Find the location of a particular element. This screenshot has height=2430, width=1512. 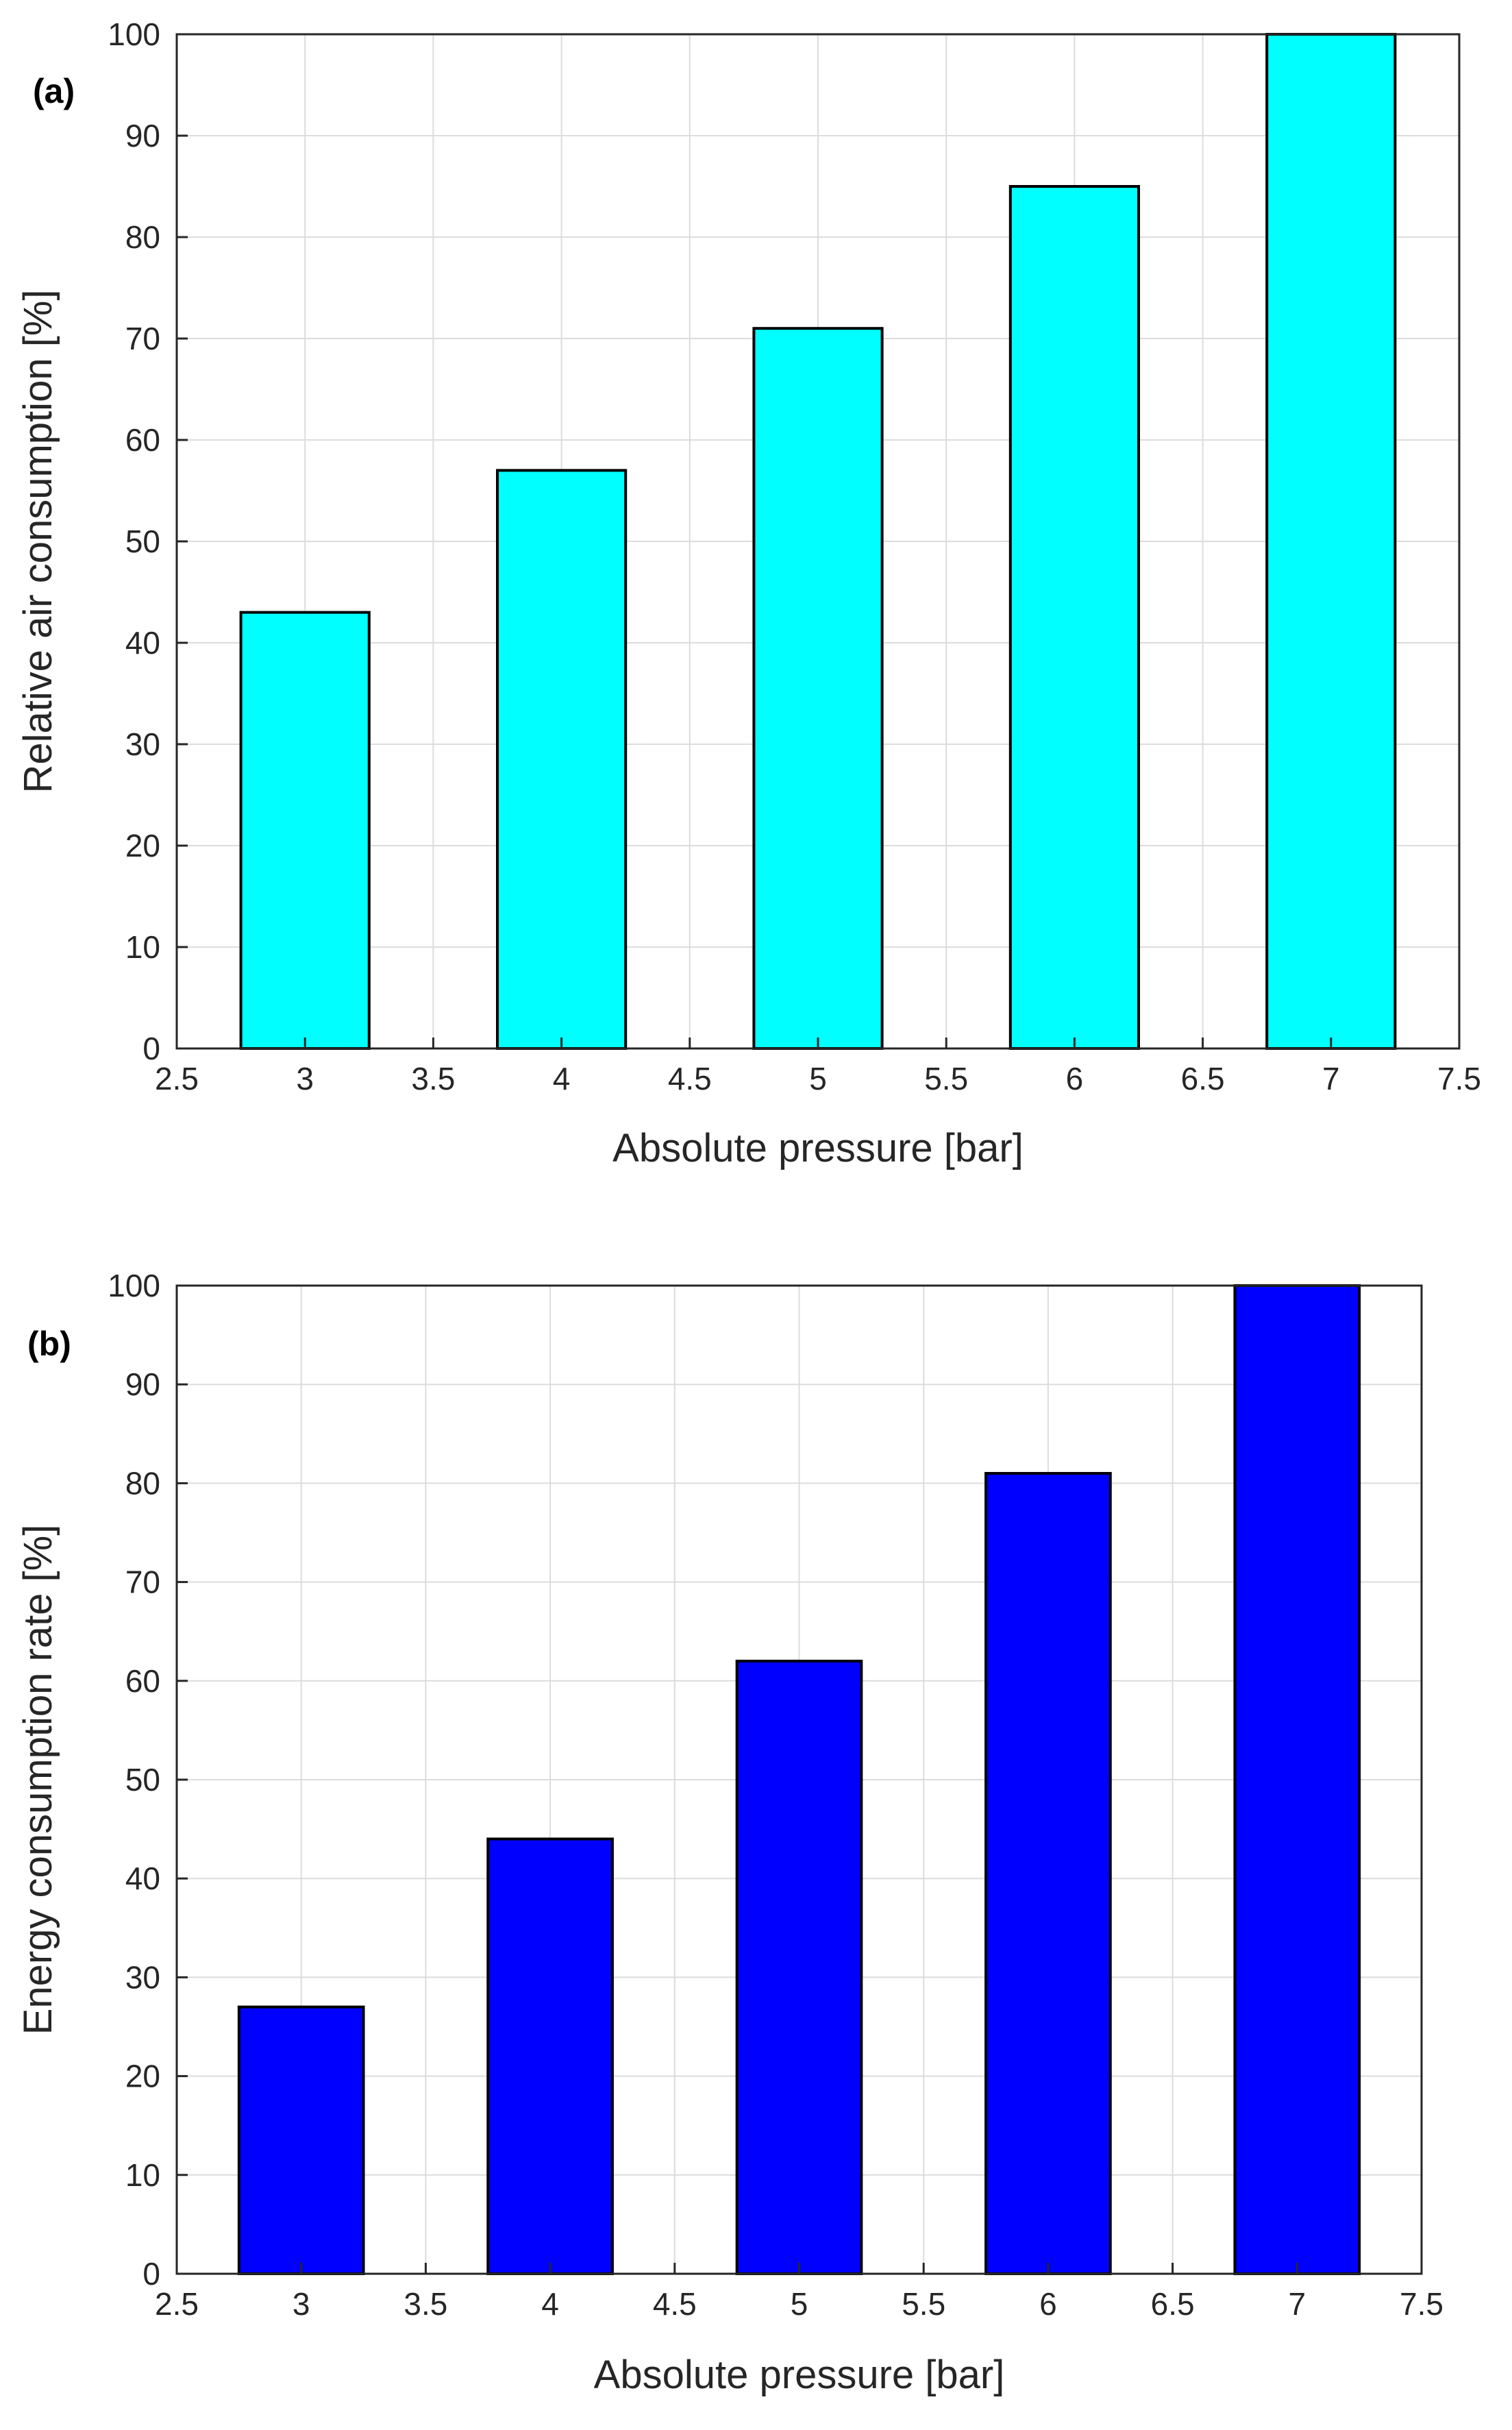

panel-label: (a) is located at coordinates (54, 91).